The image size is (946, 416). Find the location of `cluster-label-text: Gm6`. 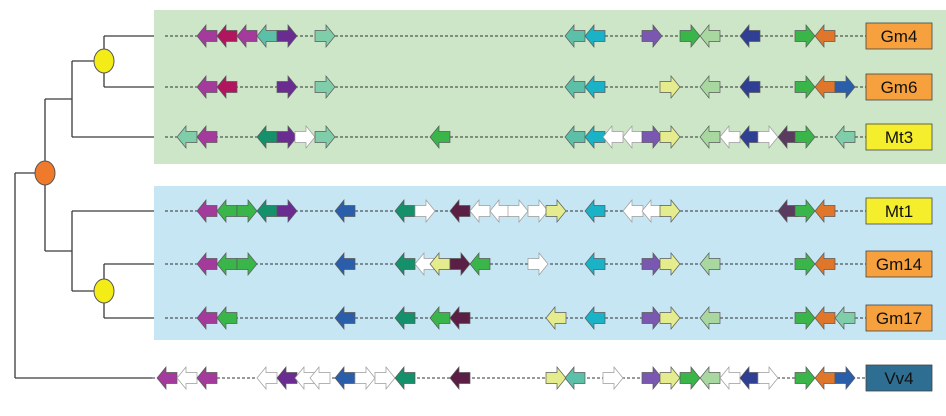

cluster-label-text: Gm6 is located at coordinates (899, 87).